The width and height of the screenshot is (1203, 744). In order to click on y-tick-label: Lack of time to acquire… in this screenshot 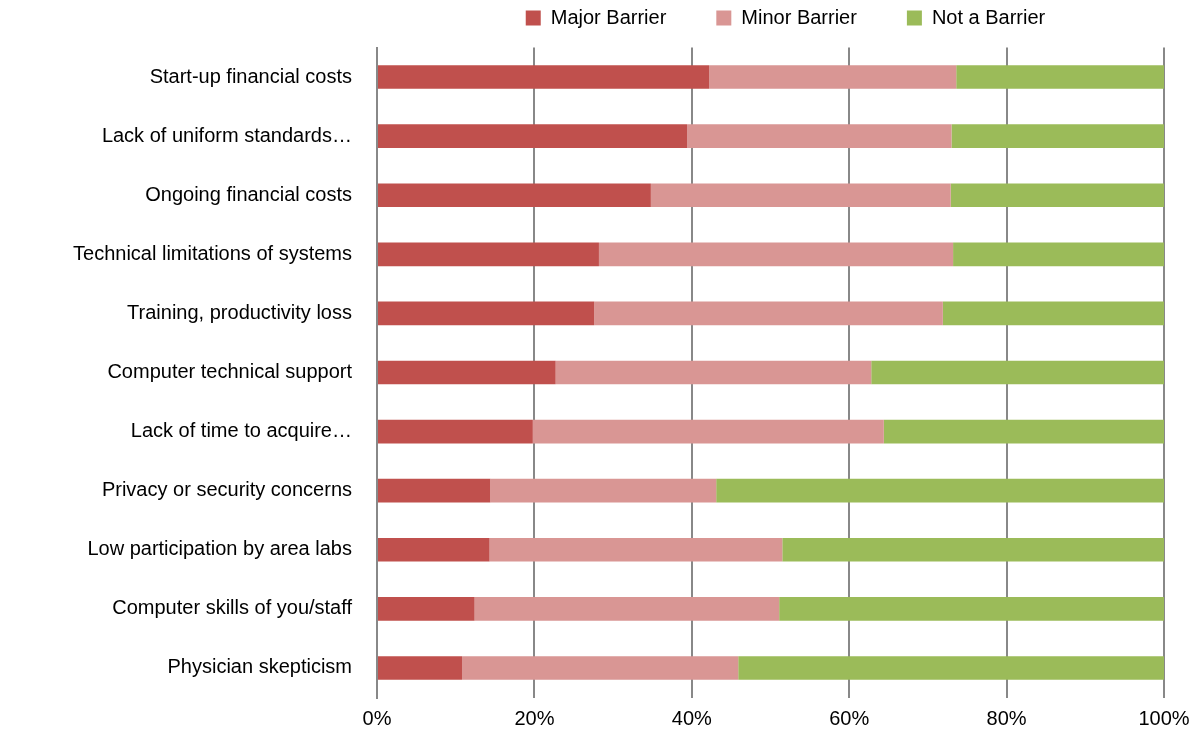, I will do `click(241, 430)`.